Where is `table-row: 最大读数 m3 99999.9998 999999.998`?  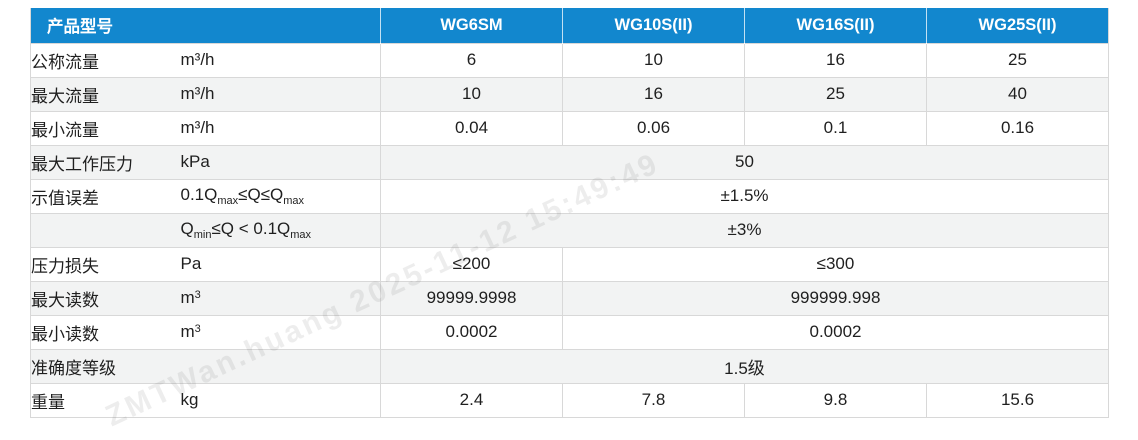
table-row: 最大读数 m3 99999.9998 999999.998 is located at coordinates (569, 297).